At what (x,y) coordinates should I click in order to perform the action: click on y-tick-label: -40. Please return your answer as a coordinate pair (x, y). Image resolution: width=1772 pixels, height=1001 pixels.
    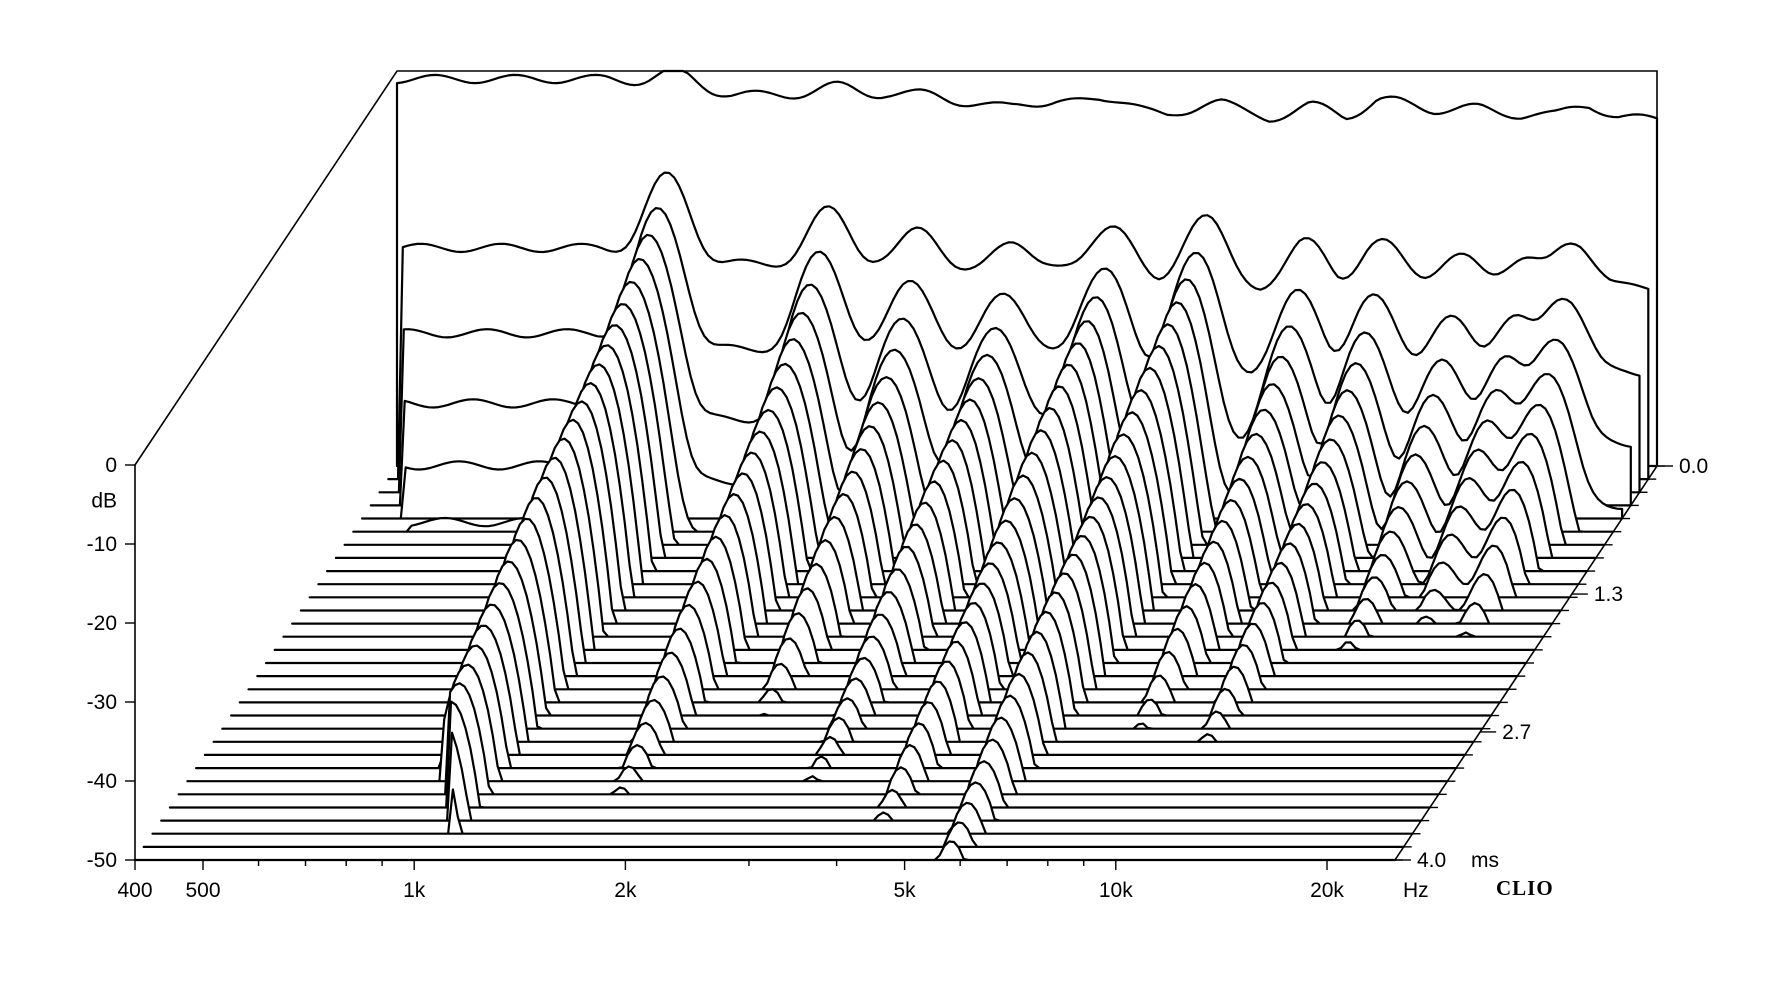
    Looking at the image, I should click on (102, 781).